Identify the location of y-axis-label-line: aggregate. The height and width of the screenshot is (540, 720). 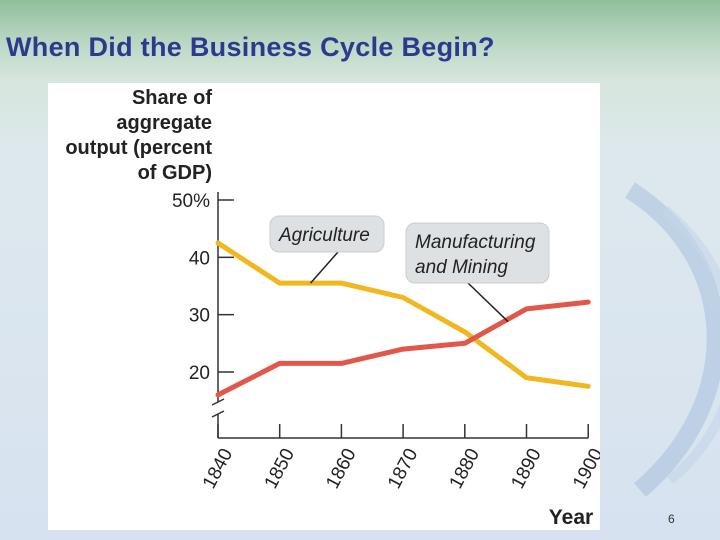
(164, 123).